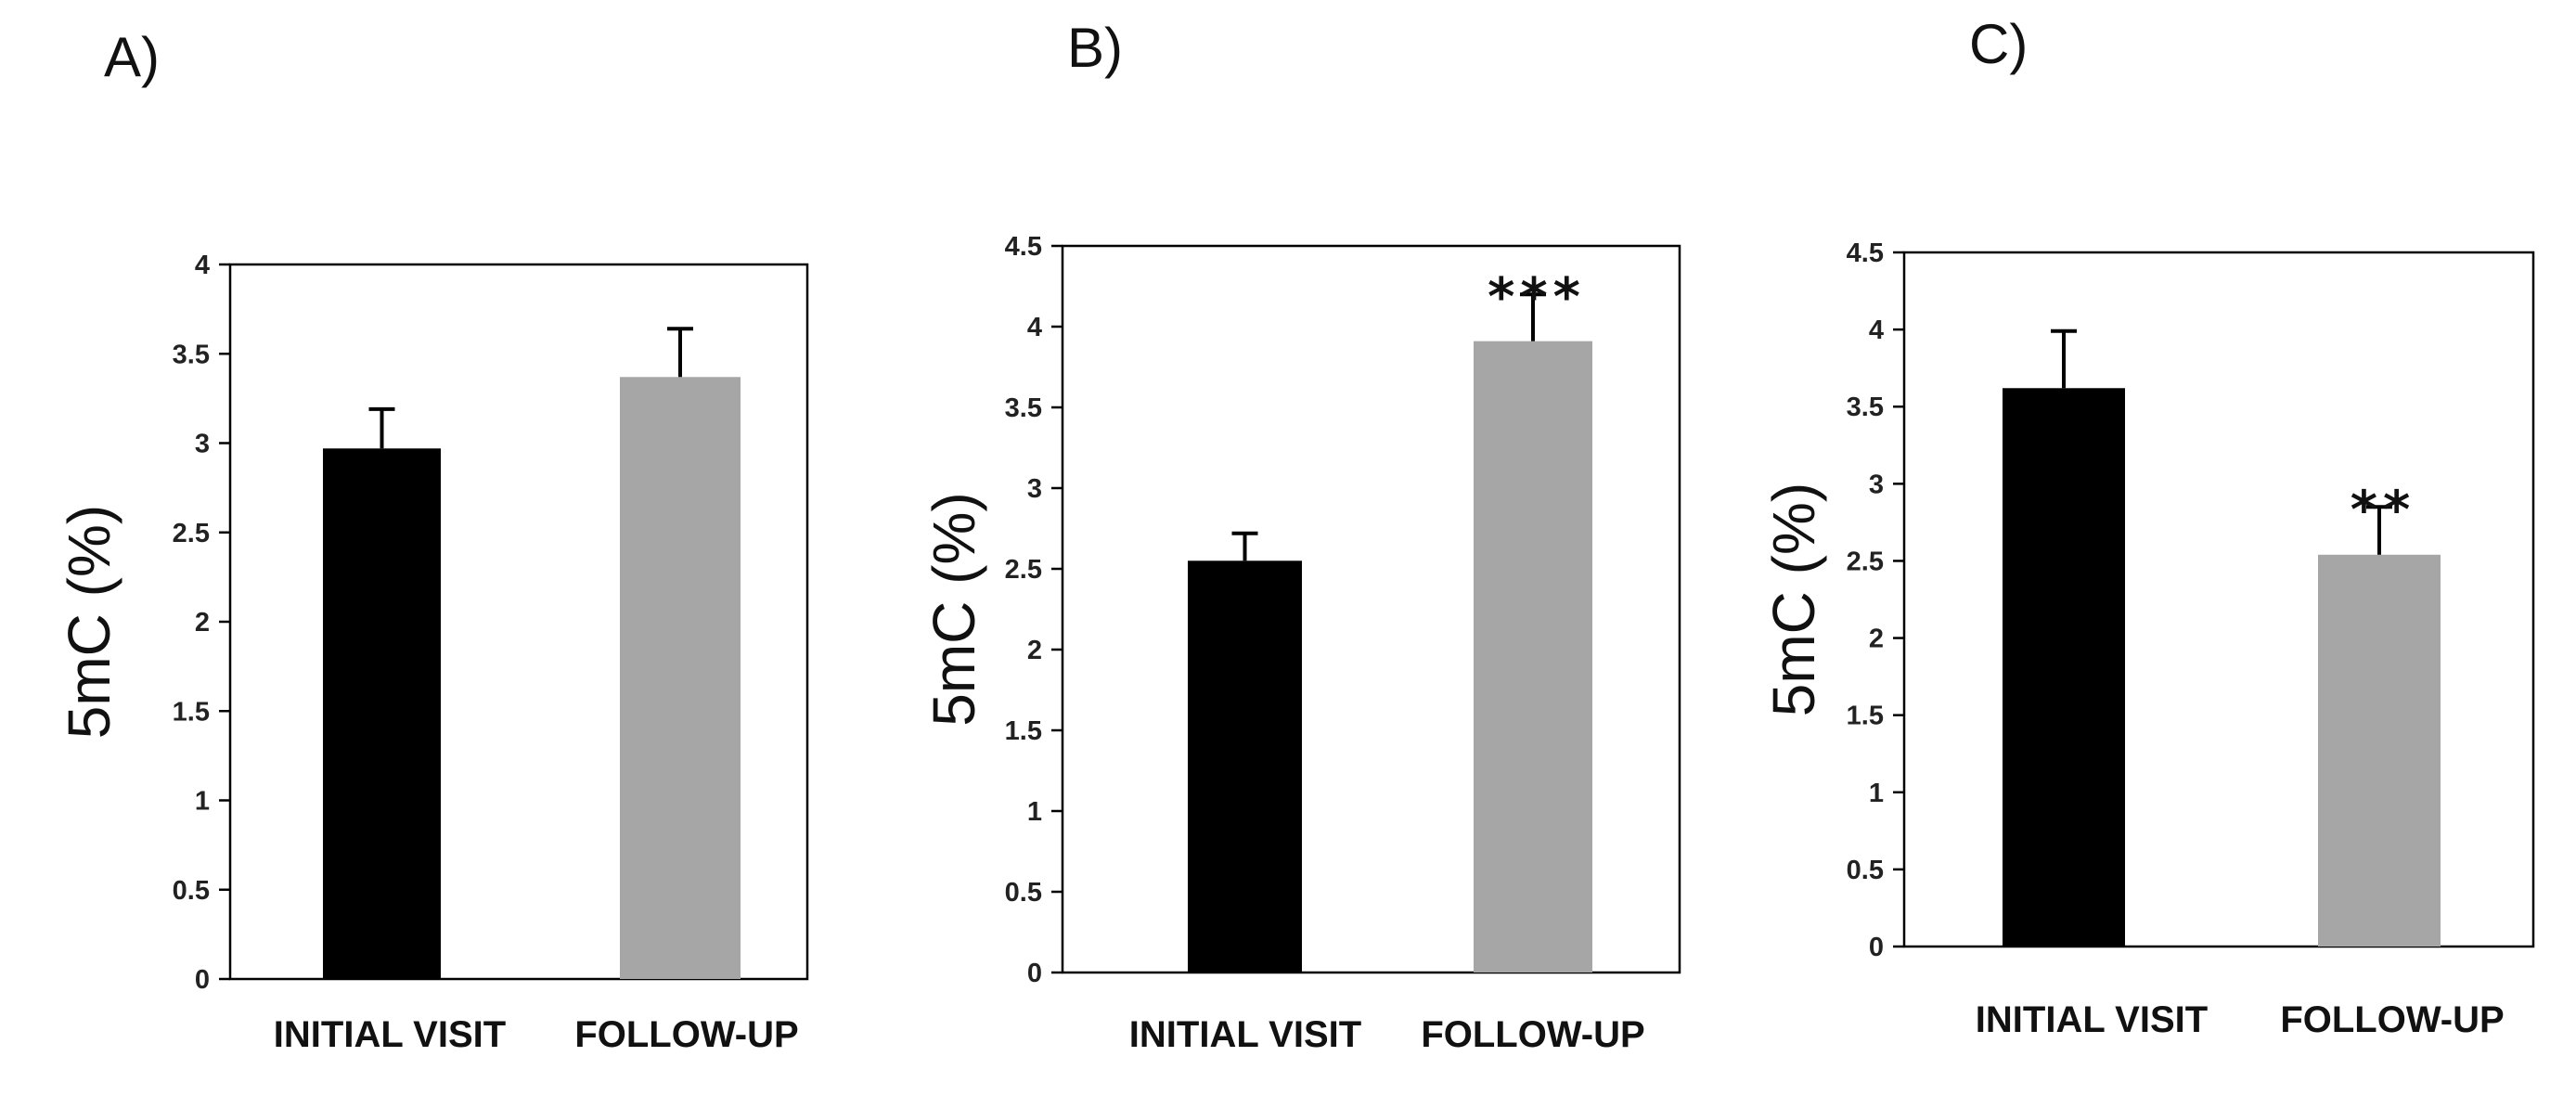 The height and width of the screenshot is (1095, 2576). Describe the element at coordinates (2383, 510) in the screenshot. I see `significance-marker: **` at that location.